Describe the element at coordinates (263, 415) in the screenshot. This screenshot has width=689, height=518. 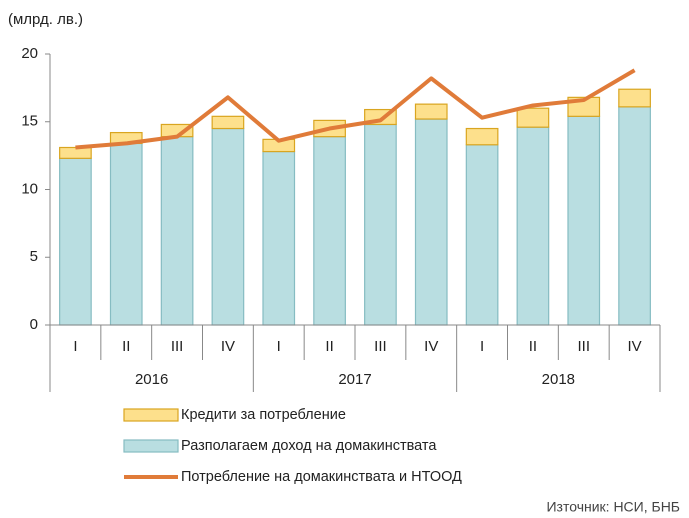
I see `legend-label: Кредити за потребление` at that location.